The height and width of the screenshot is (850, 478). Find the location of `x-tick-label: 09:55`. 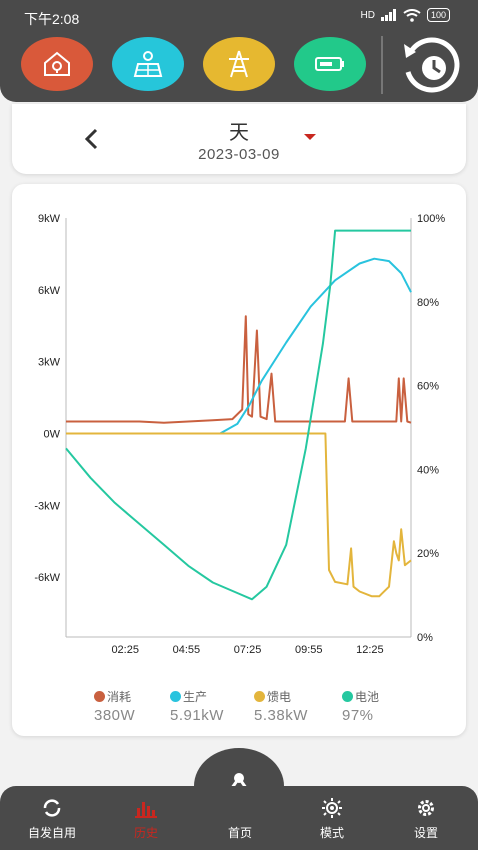

x-tick-label: 09:55 is located at coordinates (309, 650).